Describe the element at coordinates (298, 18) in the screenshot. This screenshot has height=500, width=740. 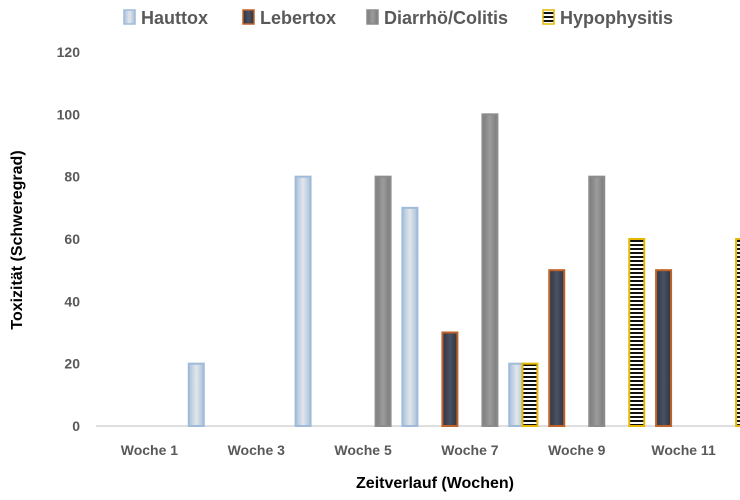
I see `legend-label: Lebertox` at that location.